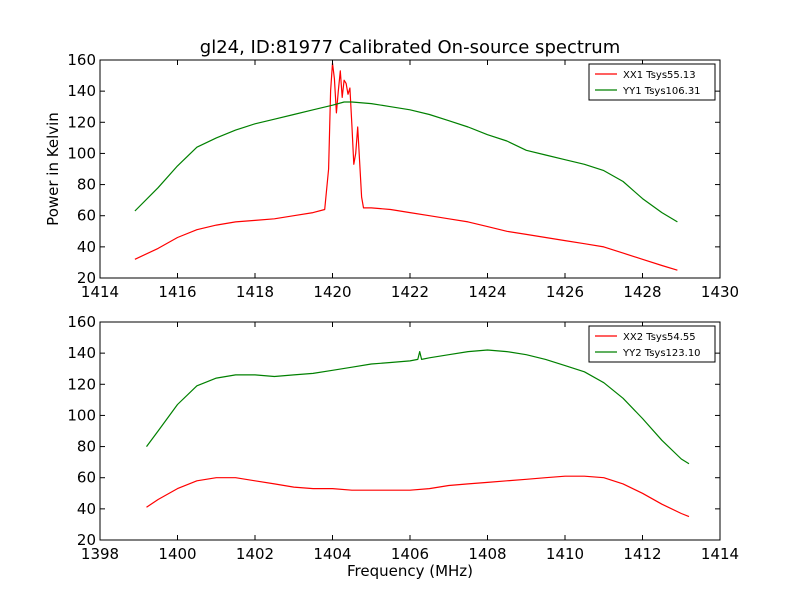  Describe the element at coordinates (410, 554) in the screenshot. I see `x-tick-label: 1406` at that location.